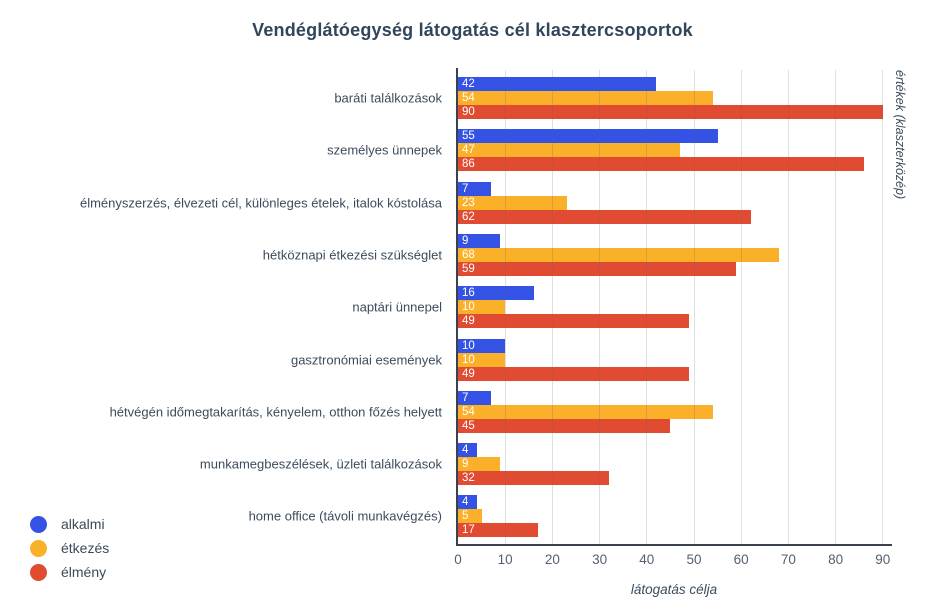 Image resolution: width=945 pixels, height=616 pixels. I want to click on x-axis-tick: 30, so click(600, 559).